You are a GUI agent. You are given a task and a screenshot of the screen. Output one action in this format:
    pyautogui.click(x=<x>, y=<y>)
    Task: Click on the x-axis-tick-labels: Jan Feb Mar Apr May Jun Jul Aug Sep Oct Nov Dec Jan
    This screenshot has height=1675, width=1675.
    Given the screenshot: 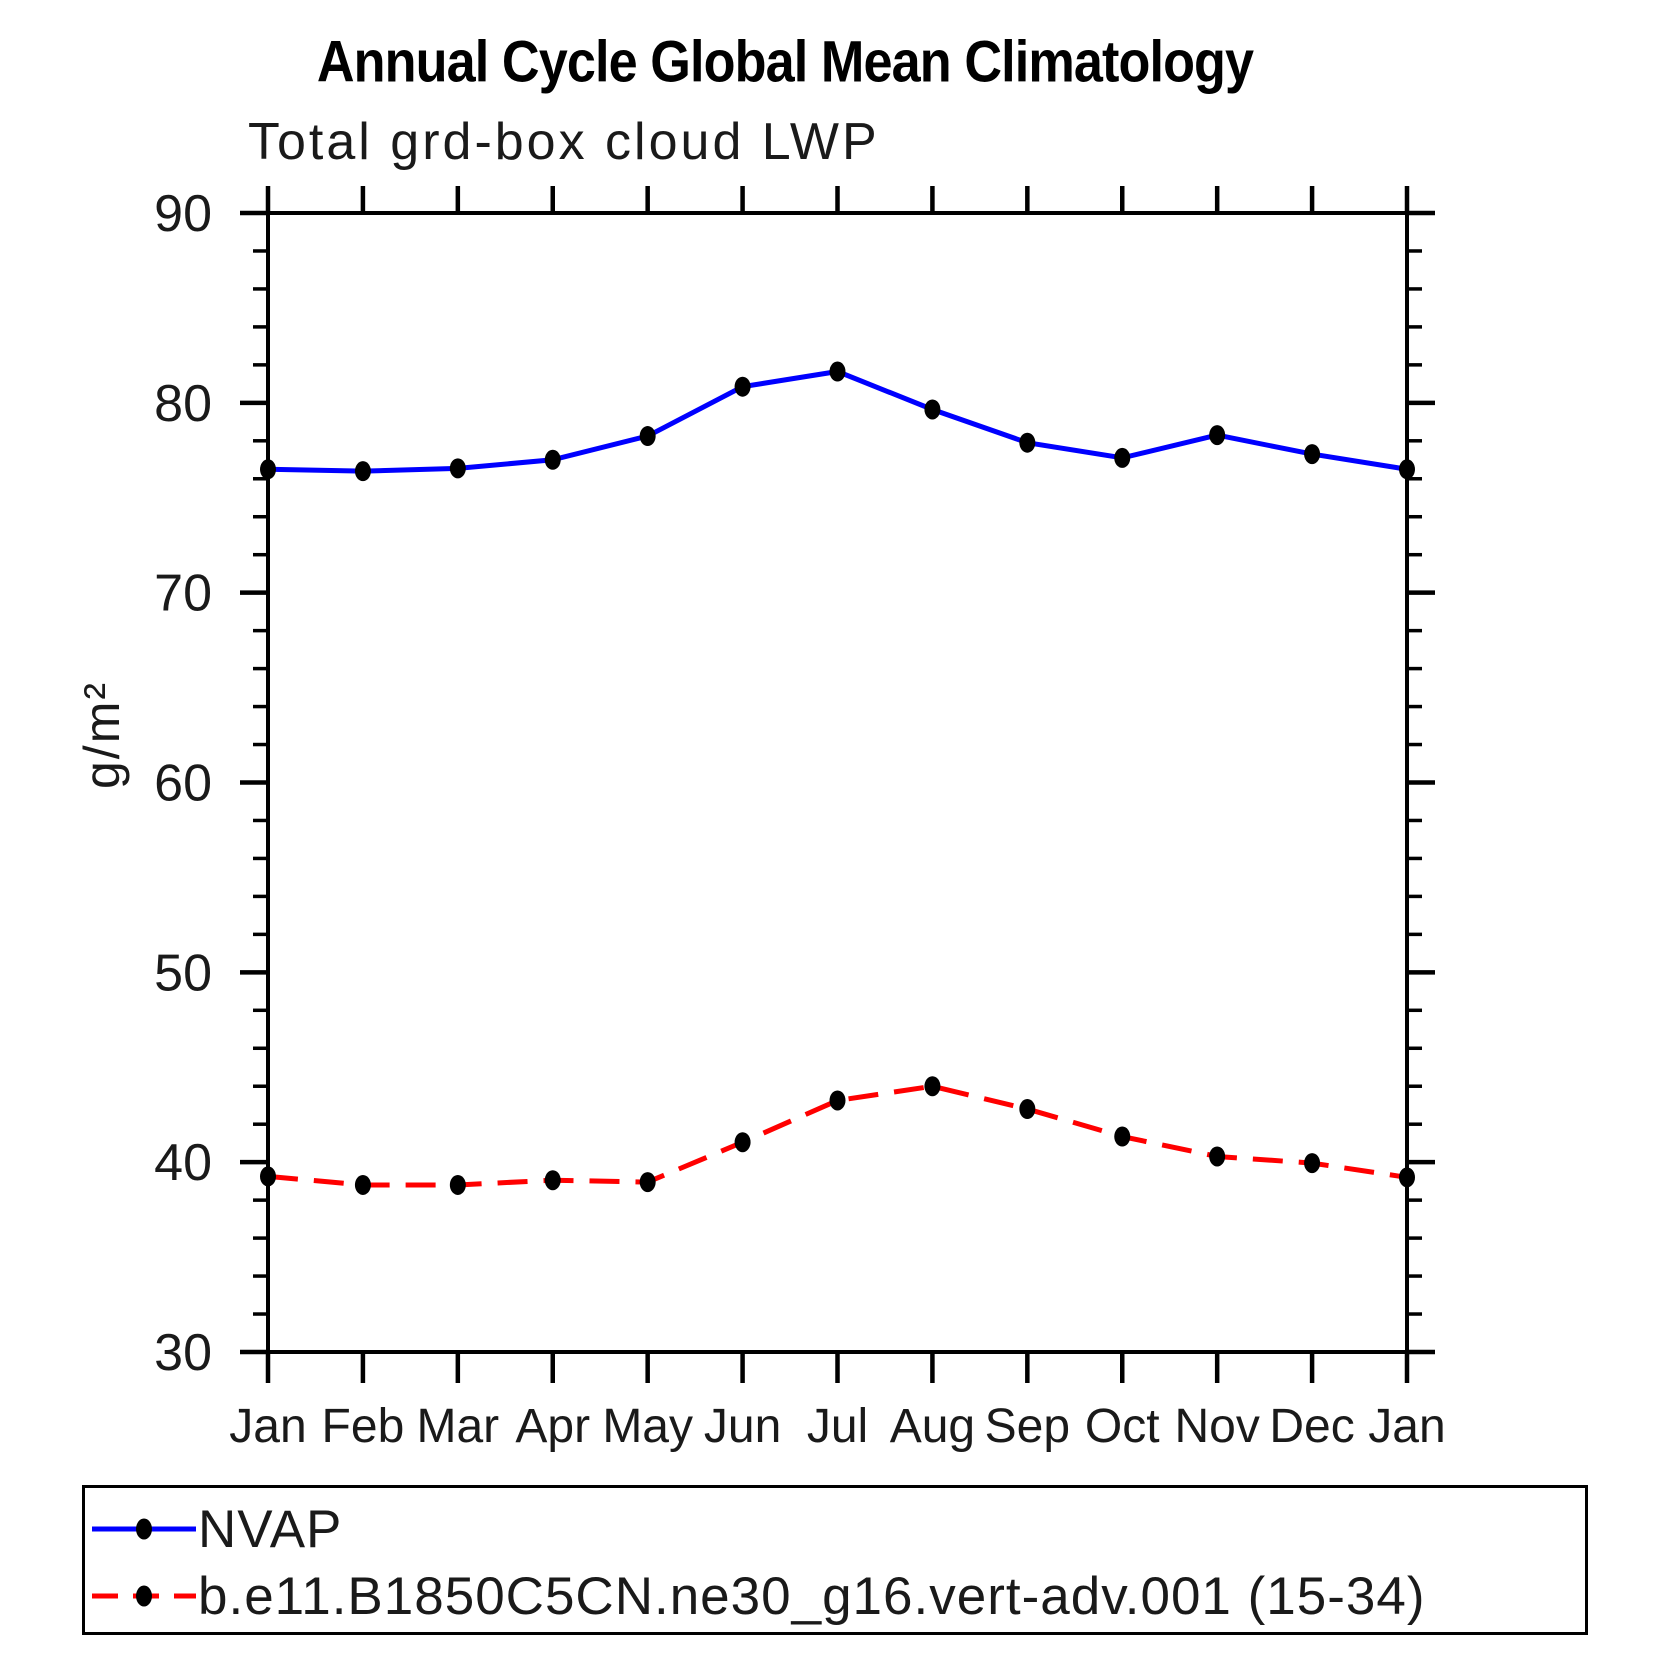 What is the action you would take?
    pyautogui.click(x=837, y=1426)
    